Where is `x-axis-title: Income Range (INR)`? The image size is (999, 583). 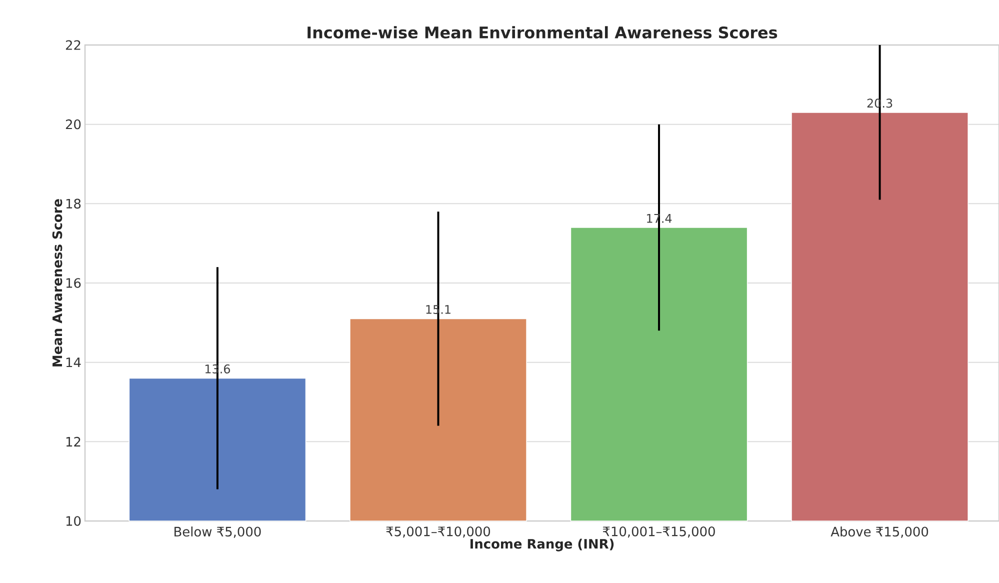
x-axis-title: Income Range (INR) is located at coordinates (542, 545).